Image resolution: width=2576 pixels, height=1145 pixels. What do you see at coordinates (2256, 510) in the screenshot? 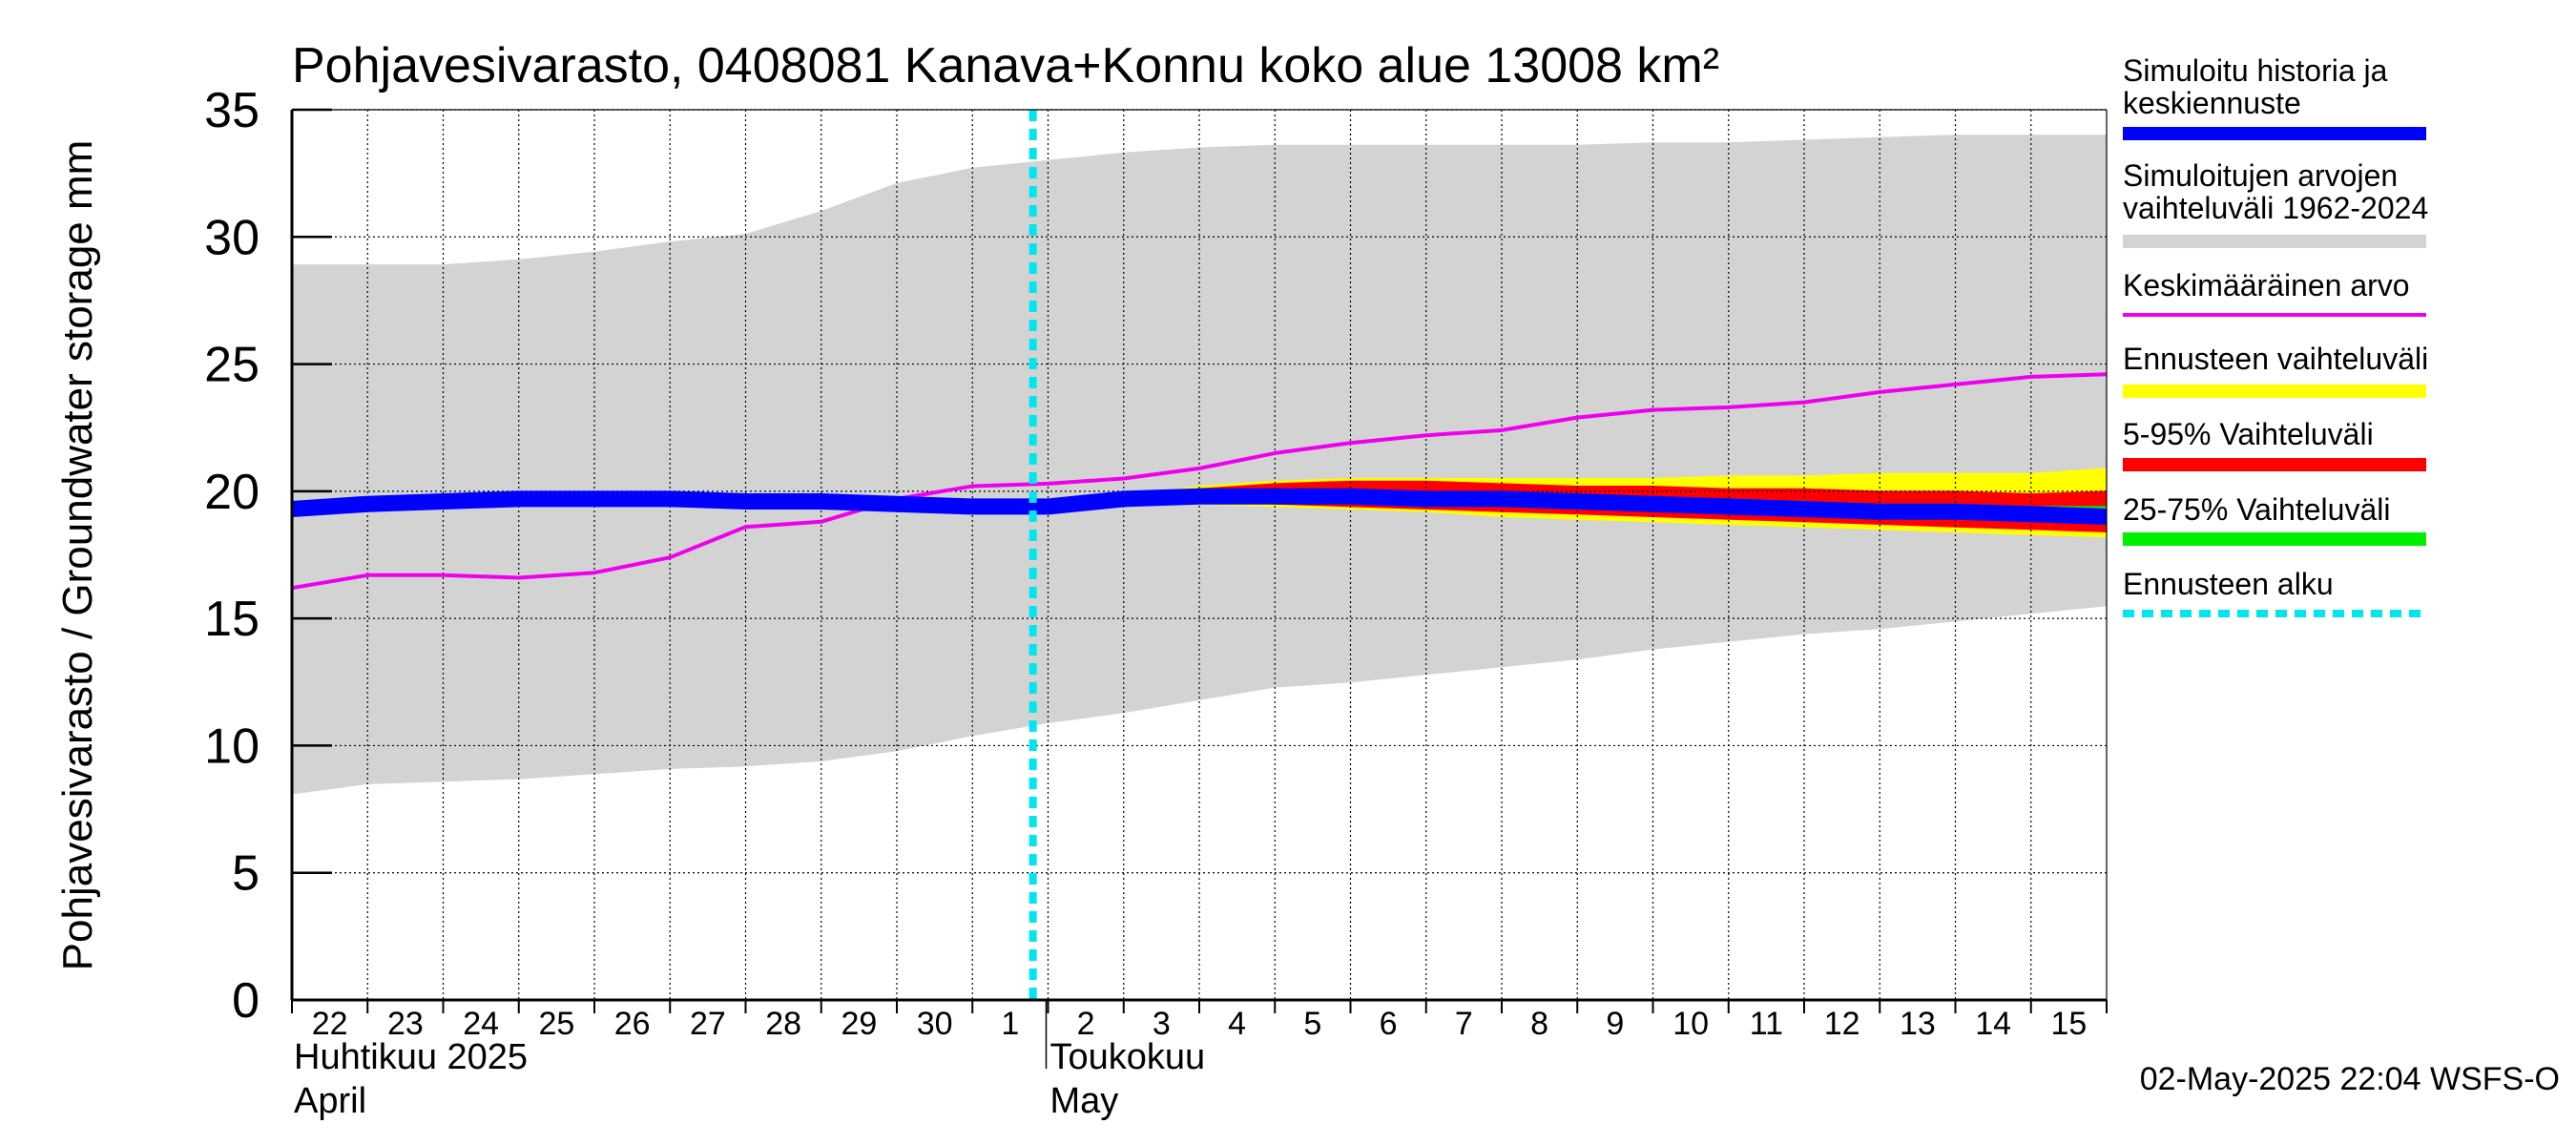
I see `legend-label: 25-75% Vaihteluväli` at bounding box center [2256, 510].